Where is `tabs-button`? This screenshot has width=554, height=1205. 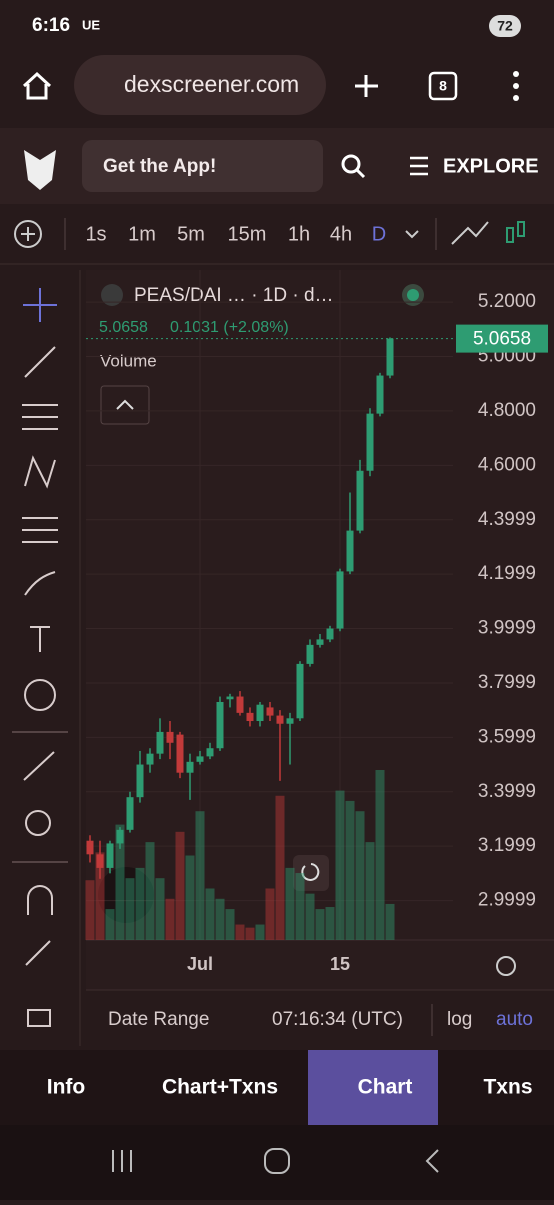 tabs-button is located at coordinates (443, 86).